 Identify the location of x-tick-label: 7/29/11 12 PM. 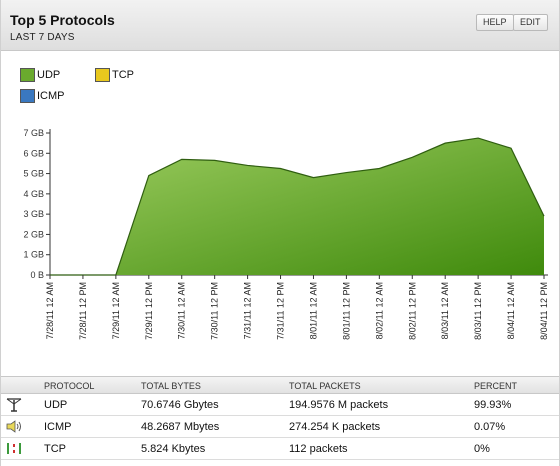
(149, 311).